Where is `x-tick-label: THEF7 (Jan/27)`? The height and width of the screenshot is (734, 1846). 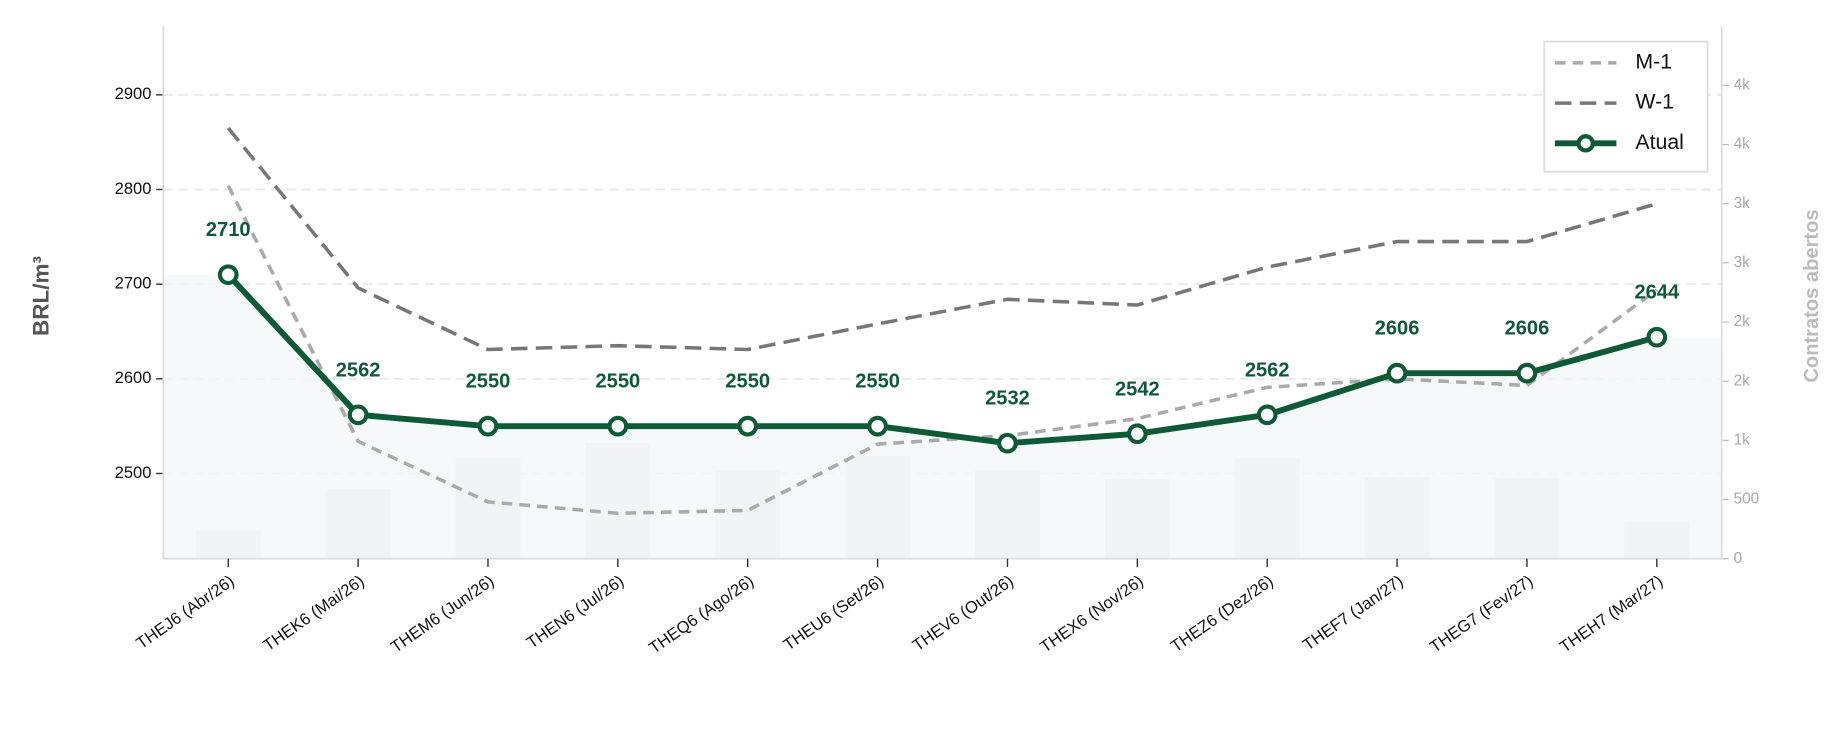
x-tick-label: THEF7 (Jan/27) is located at coordinates (1352, 612).